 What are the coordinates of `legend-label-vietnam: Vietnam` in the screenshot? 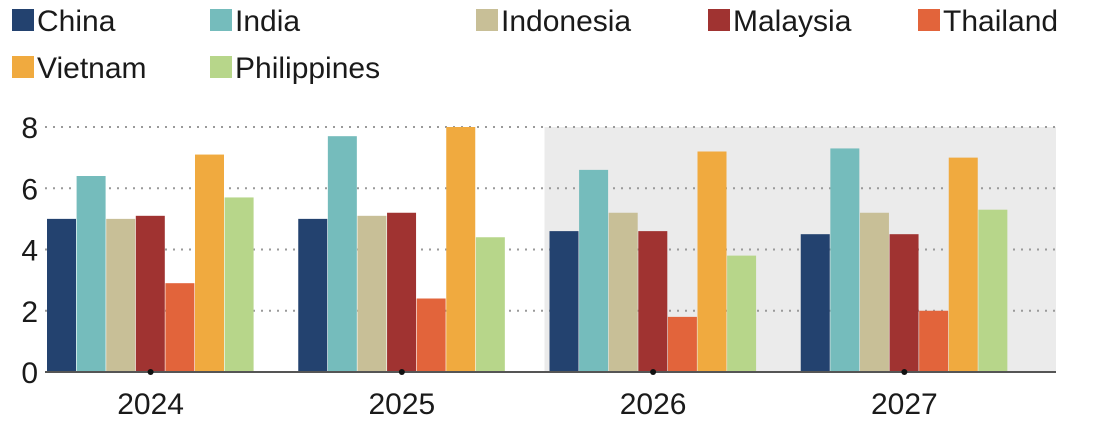 It's located at (92, 68).